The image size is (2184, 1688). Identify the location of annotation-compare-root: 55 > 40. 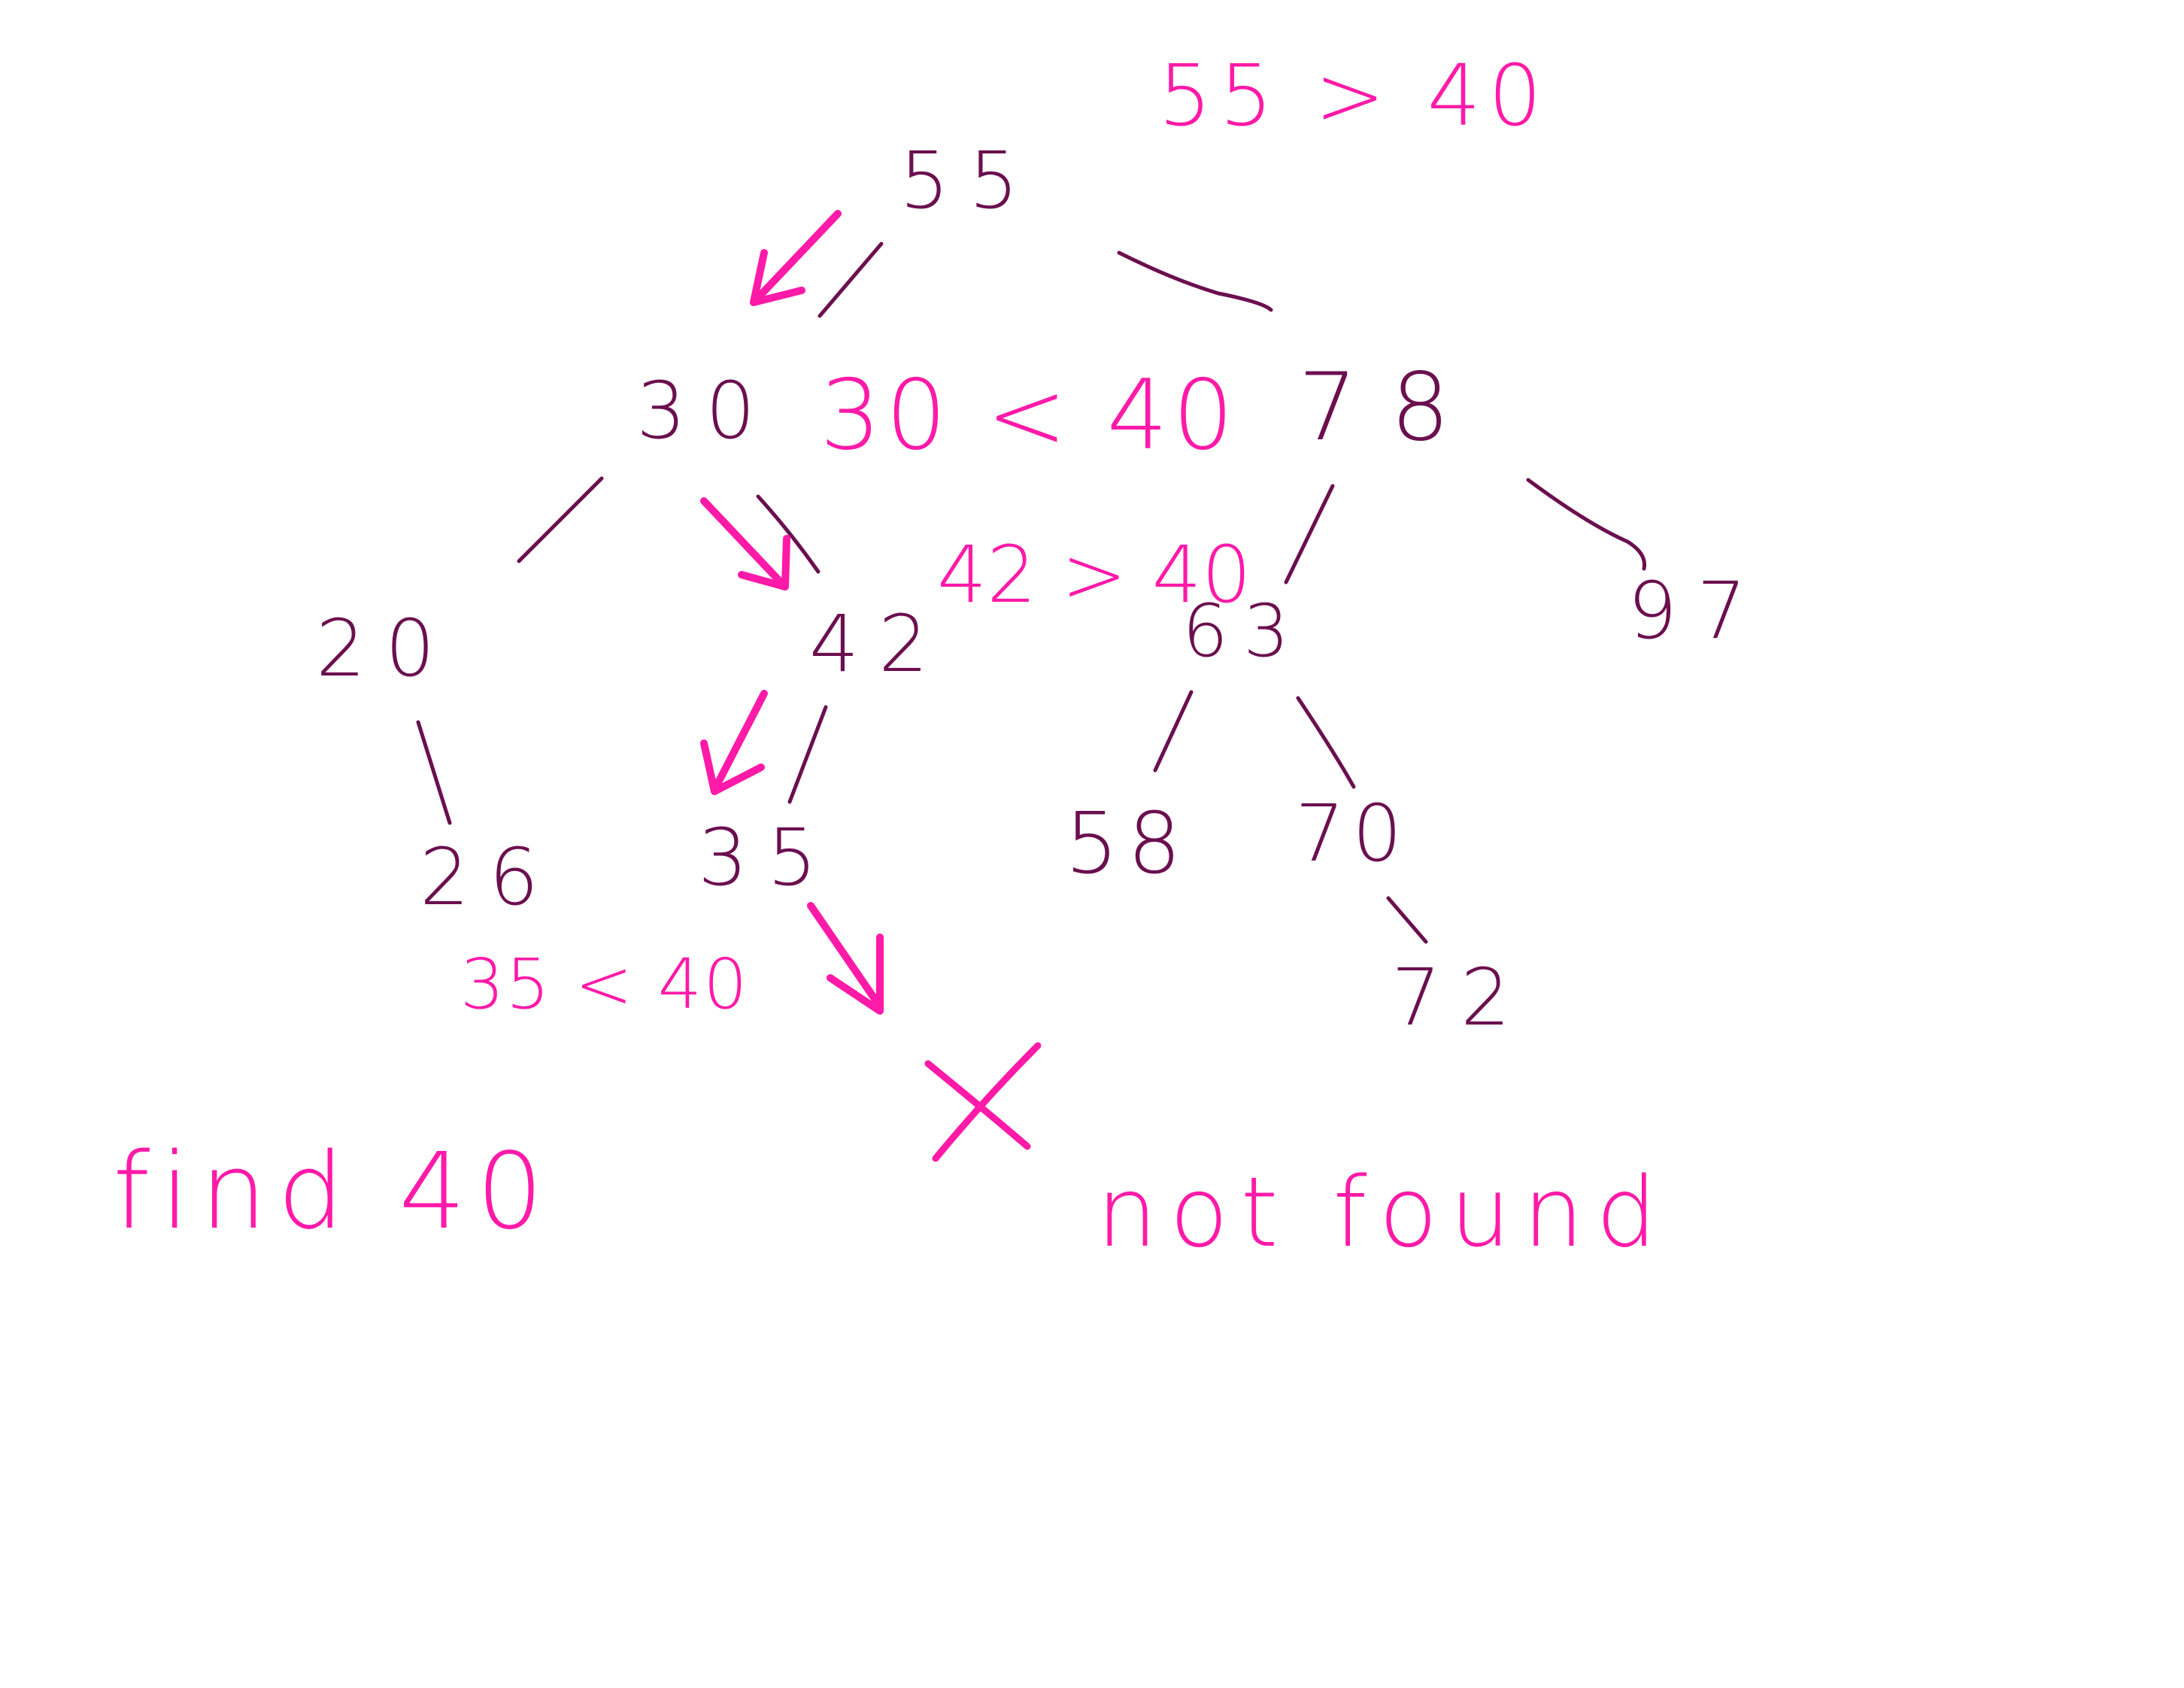
(1353, 96).